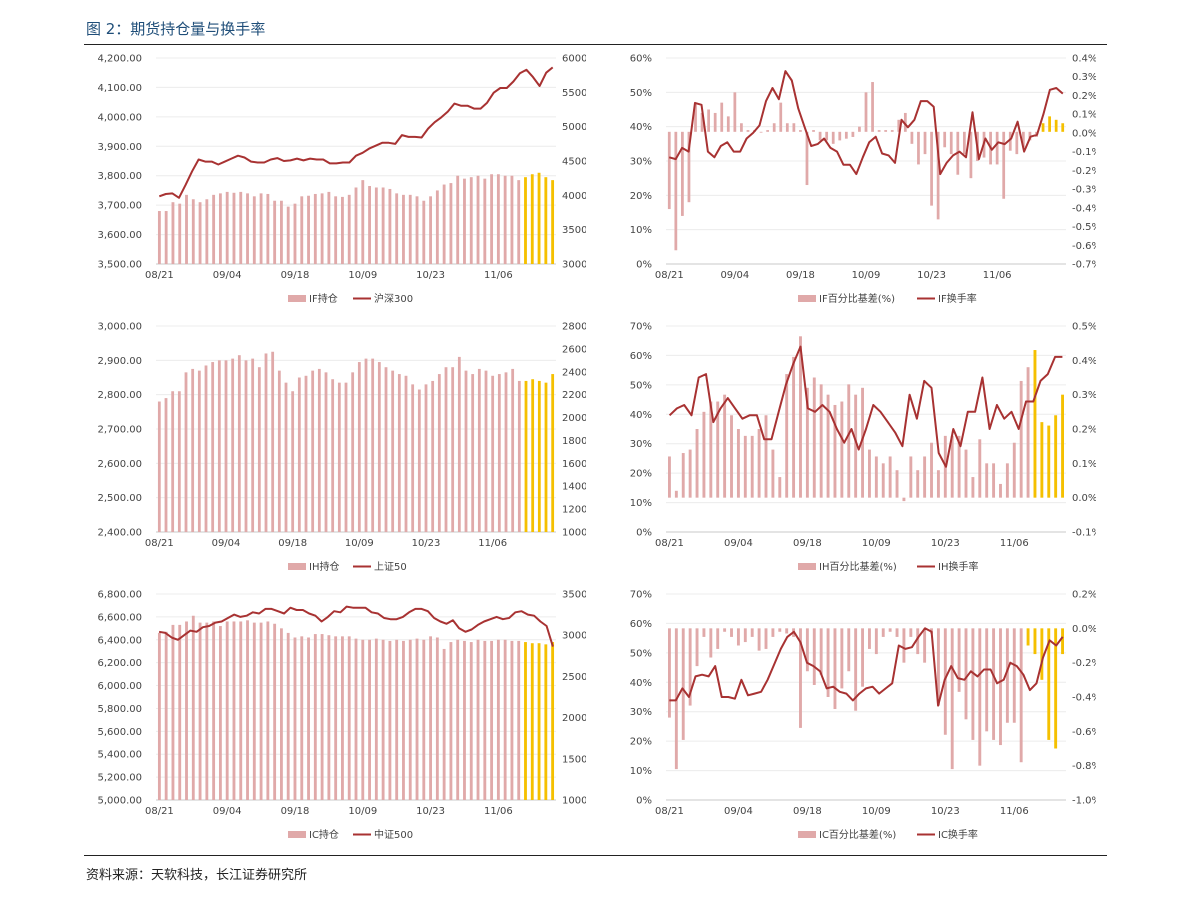 The width and height of the screenshot is (1191, 900). What do you see at coordinates (958, 566) in the screenshot?
I see `legend-label: IH换手率` at bounding box center [958, 566].